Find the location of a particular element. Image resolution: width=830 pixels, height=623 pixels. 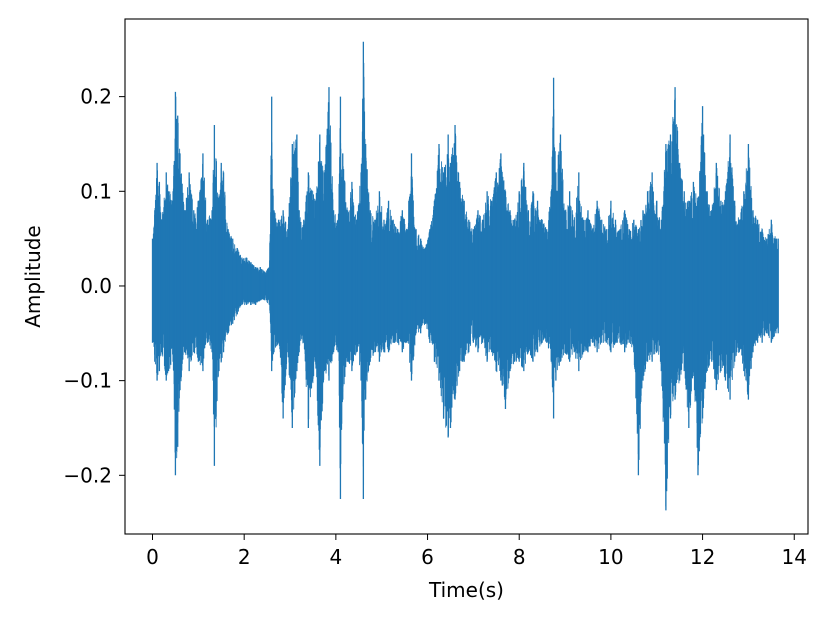

y-axis: 0.2 0.1 0.0 −0.1 −0.2 is located at coordinates (94, 286).